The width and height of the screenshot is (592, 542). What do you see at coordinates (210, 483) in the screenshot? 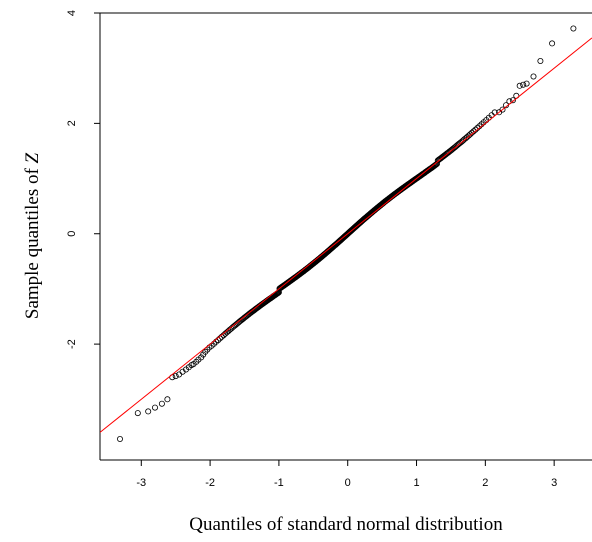
I see `x-tick-label: -2` at bounding box center [210, 483].